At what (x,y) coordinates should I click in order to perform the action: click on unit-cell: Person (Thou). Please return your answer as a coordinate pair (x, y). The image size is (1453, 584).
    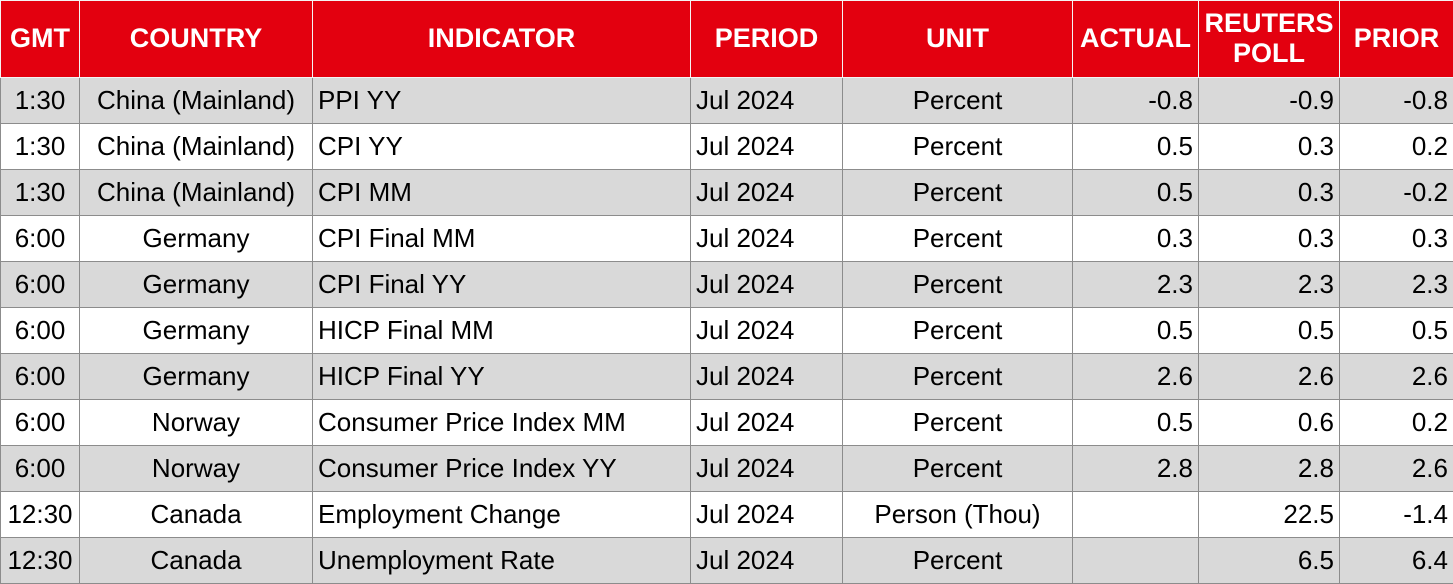
    Looking at the image, I should click on (958, 515).